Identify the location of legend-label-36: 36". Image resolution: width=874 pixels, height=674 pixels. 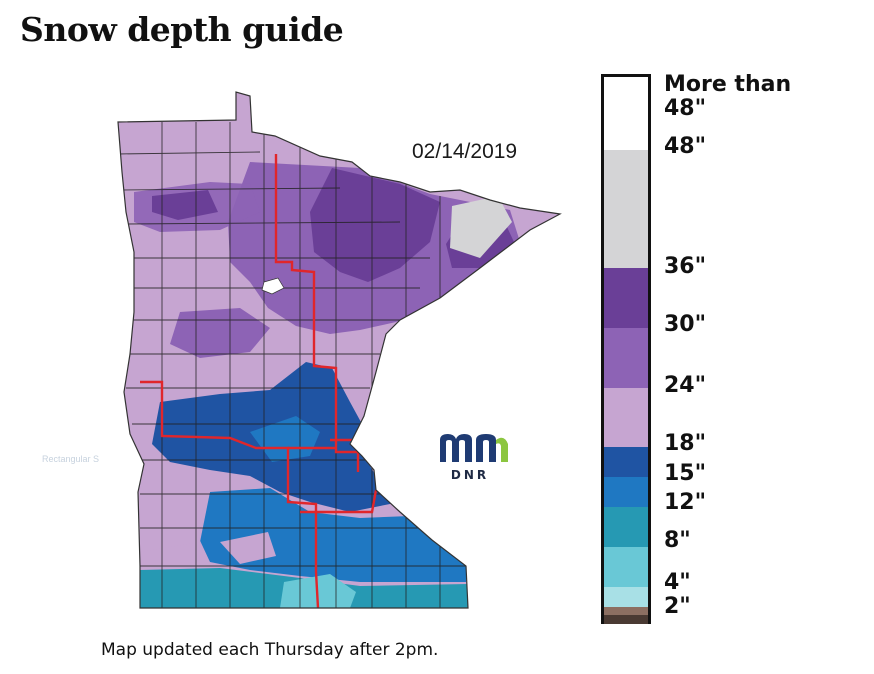
(685, 266).